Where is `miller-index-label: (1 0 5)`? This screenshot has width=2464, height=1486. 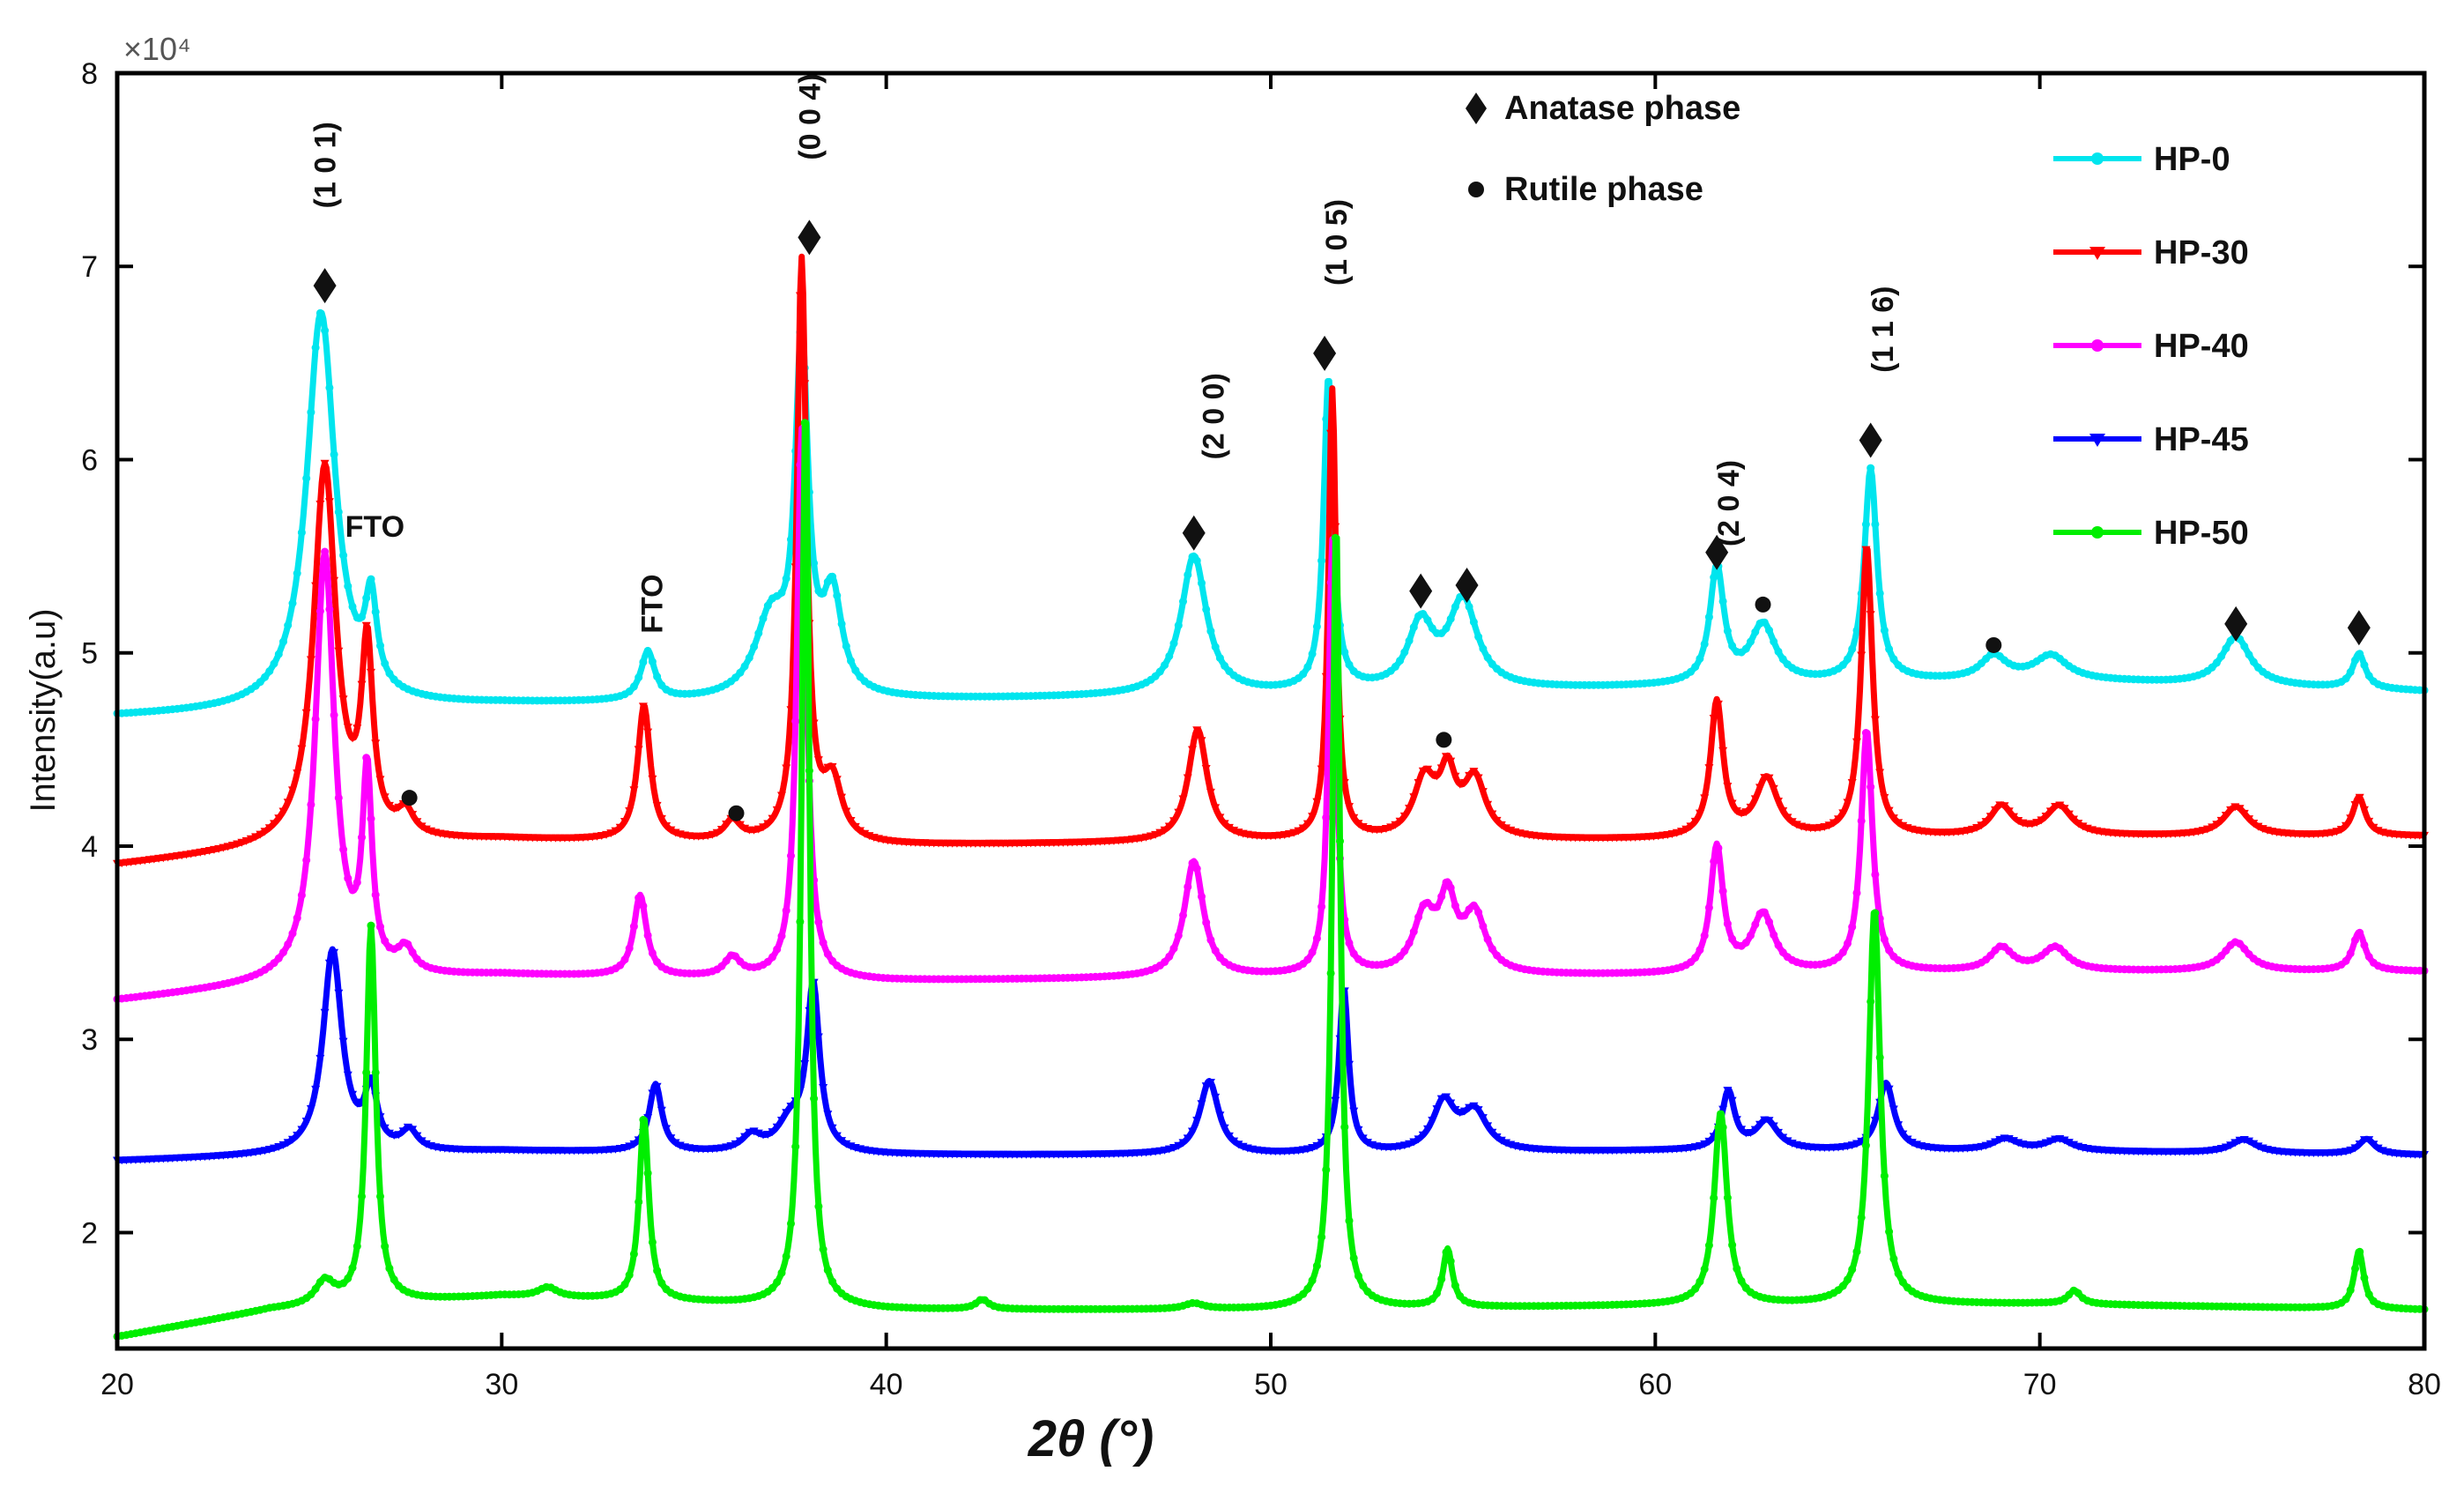
miller-index-label: (1 0 5) is located at coordinates (1337, 242).